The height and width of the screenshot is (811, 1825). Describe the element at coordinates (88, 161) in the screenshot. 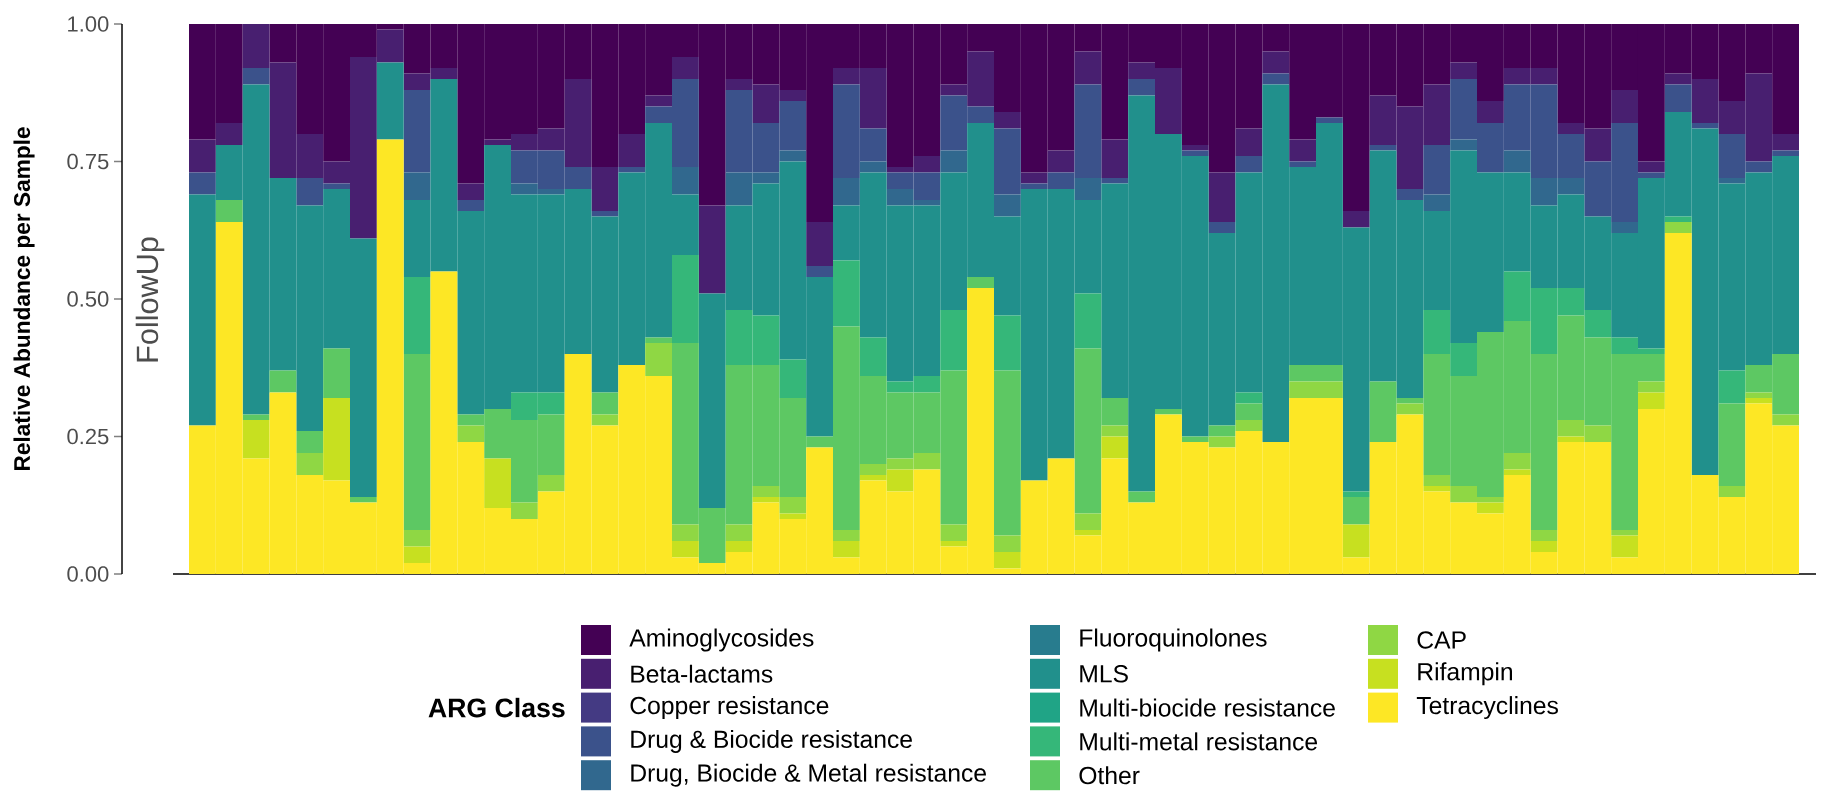

I see `y-tick-label: 0.75` at that location.